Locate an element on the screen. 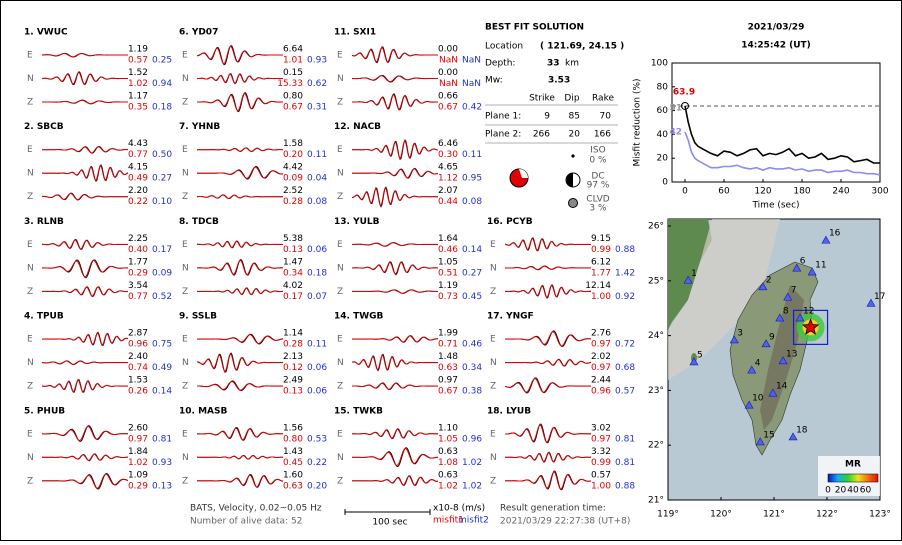  misfit1: 0.44 is located at coordinates (448, 202).